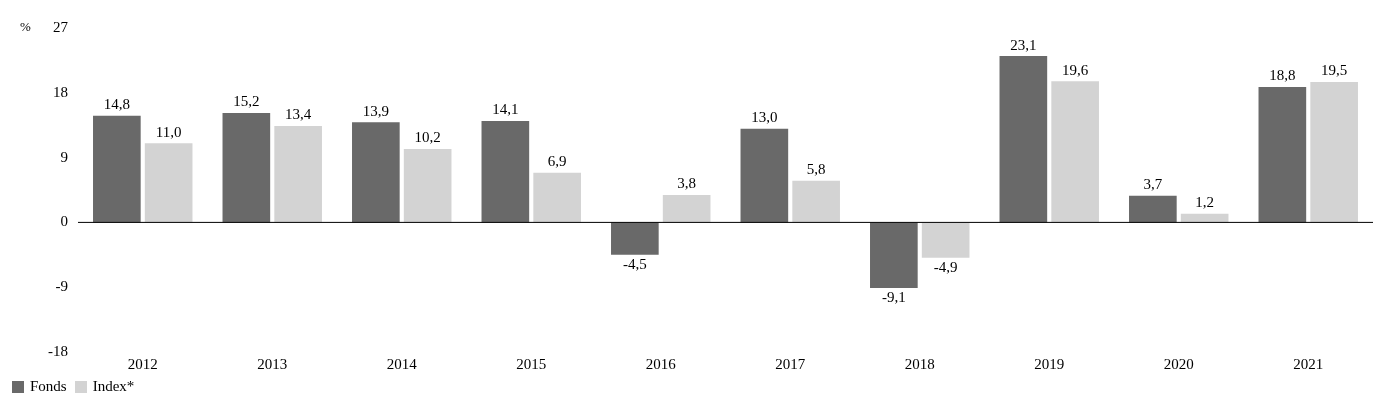 The height and width of the screenshot is (419, 1391). I want to click on data-label: 15,2, so click(246, 101).